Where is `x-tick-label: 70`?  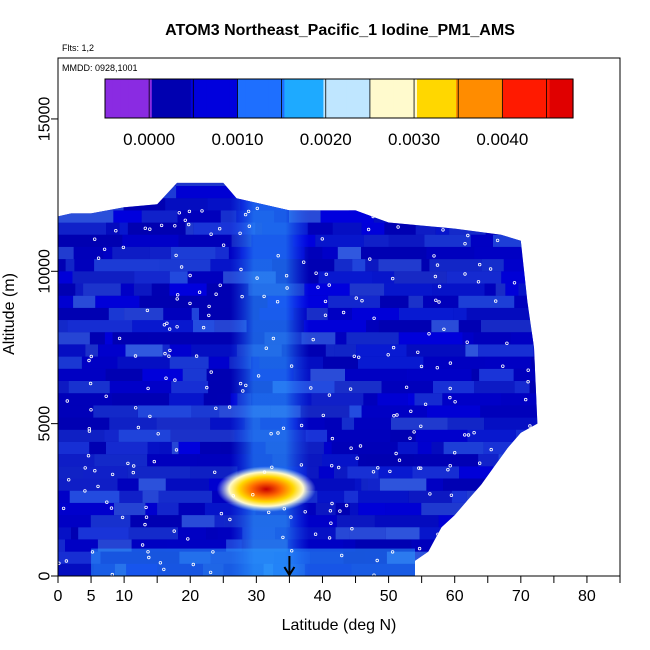 x-tick-label: 70 is located at coordinates (521, 596).